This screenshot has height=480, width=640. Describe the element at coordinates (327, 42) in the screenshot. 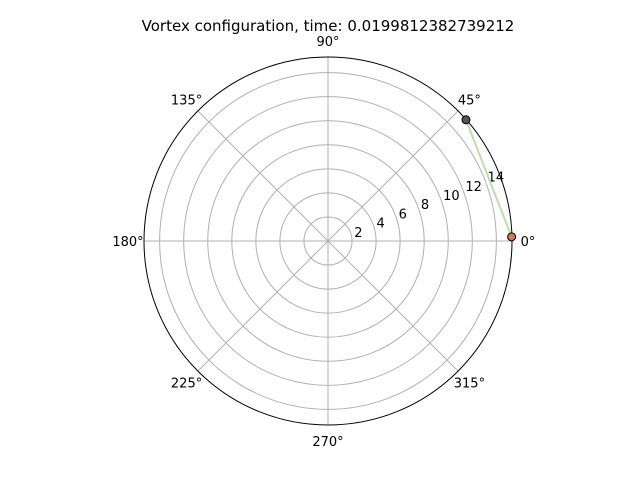

I see `theta-tick-label: 90°` at that location.